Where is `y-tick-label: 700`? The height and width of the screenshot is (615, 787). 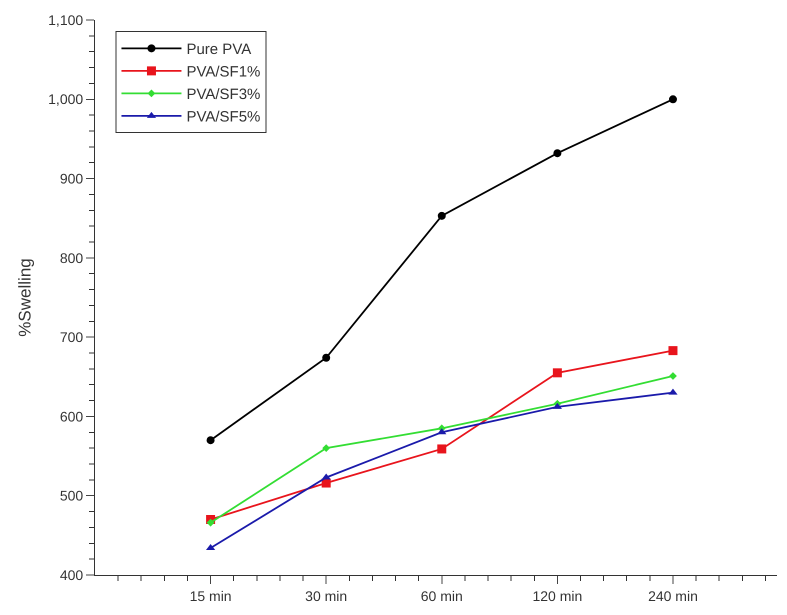 y-tick-label: 700 is located at coordinates (72, 337).